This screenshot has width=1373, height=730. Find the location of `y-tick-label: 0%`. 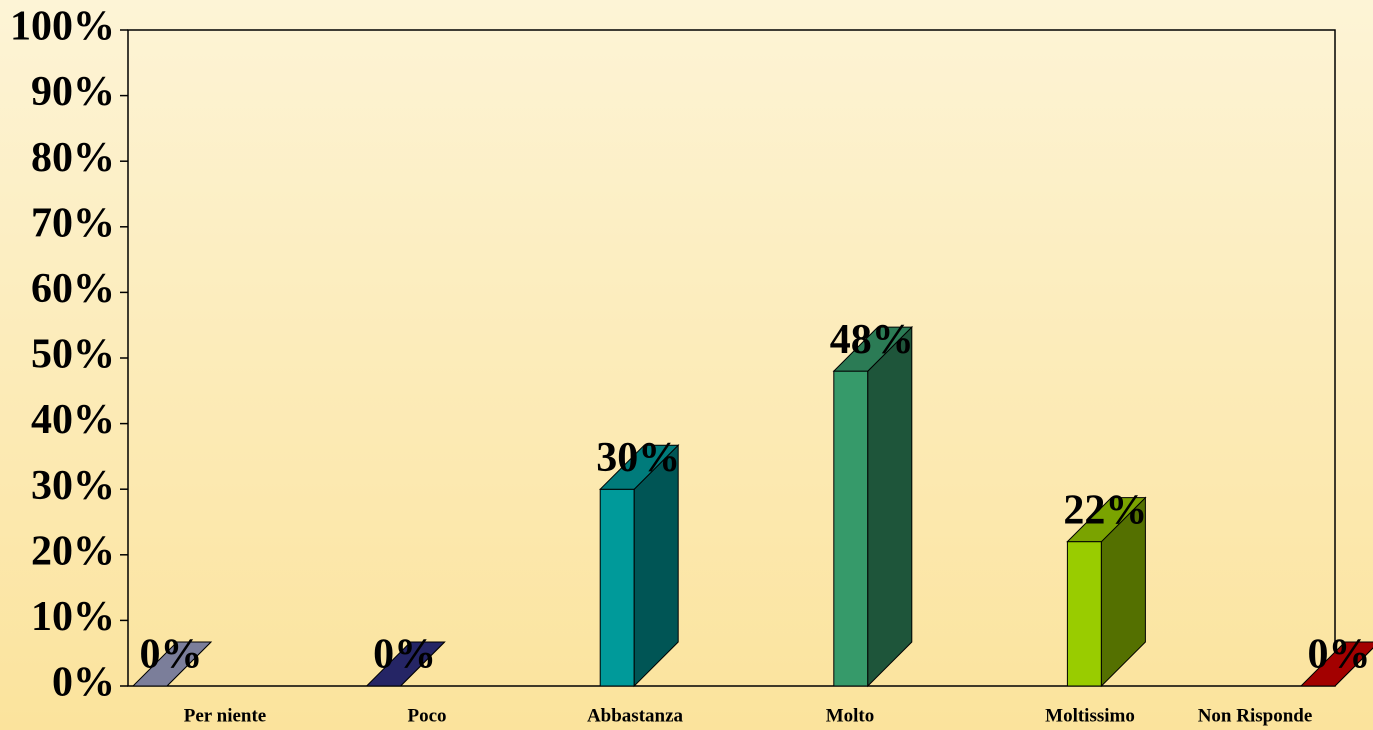

y-tick-label: 0% is located at coordinates (83, 683).